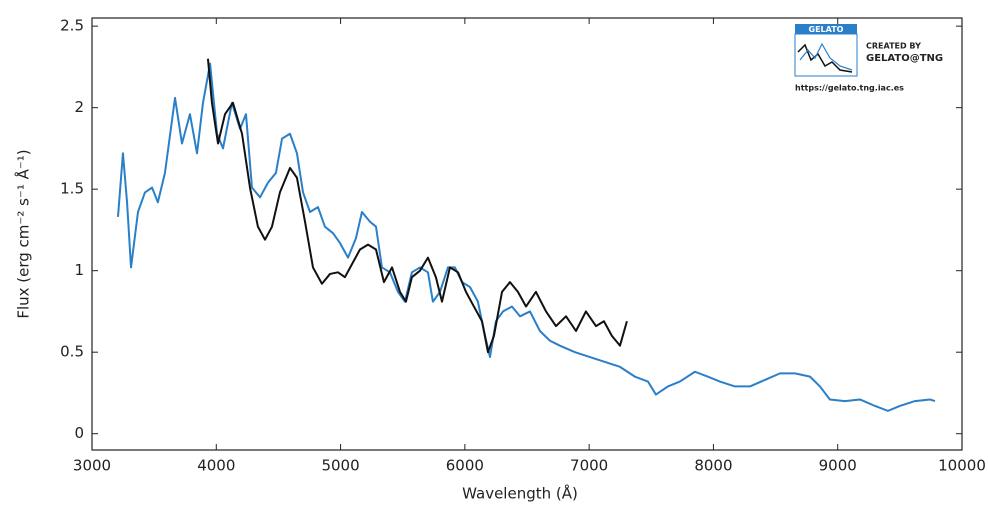  What do you see at coordinates (72, 352) in the screenshot?
I see `y-tick-label: 0.5` at bounding box center [72, 352].